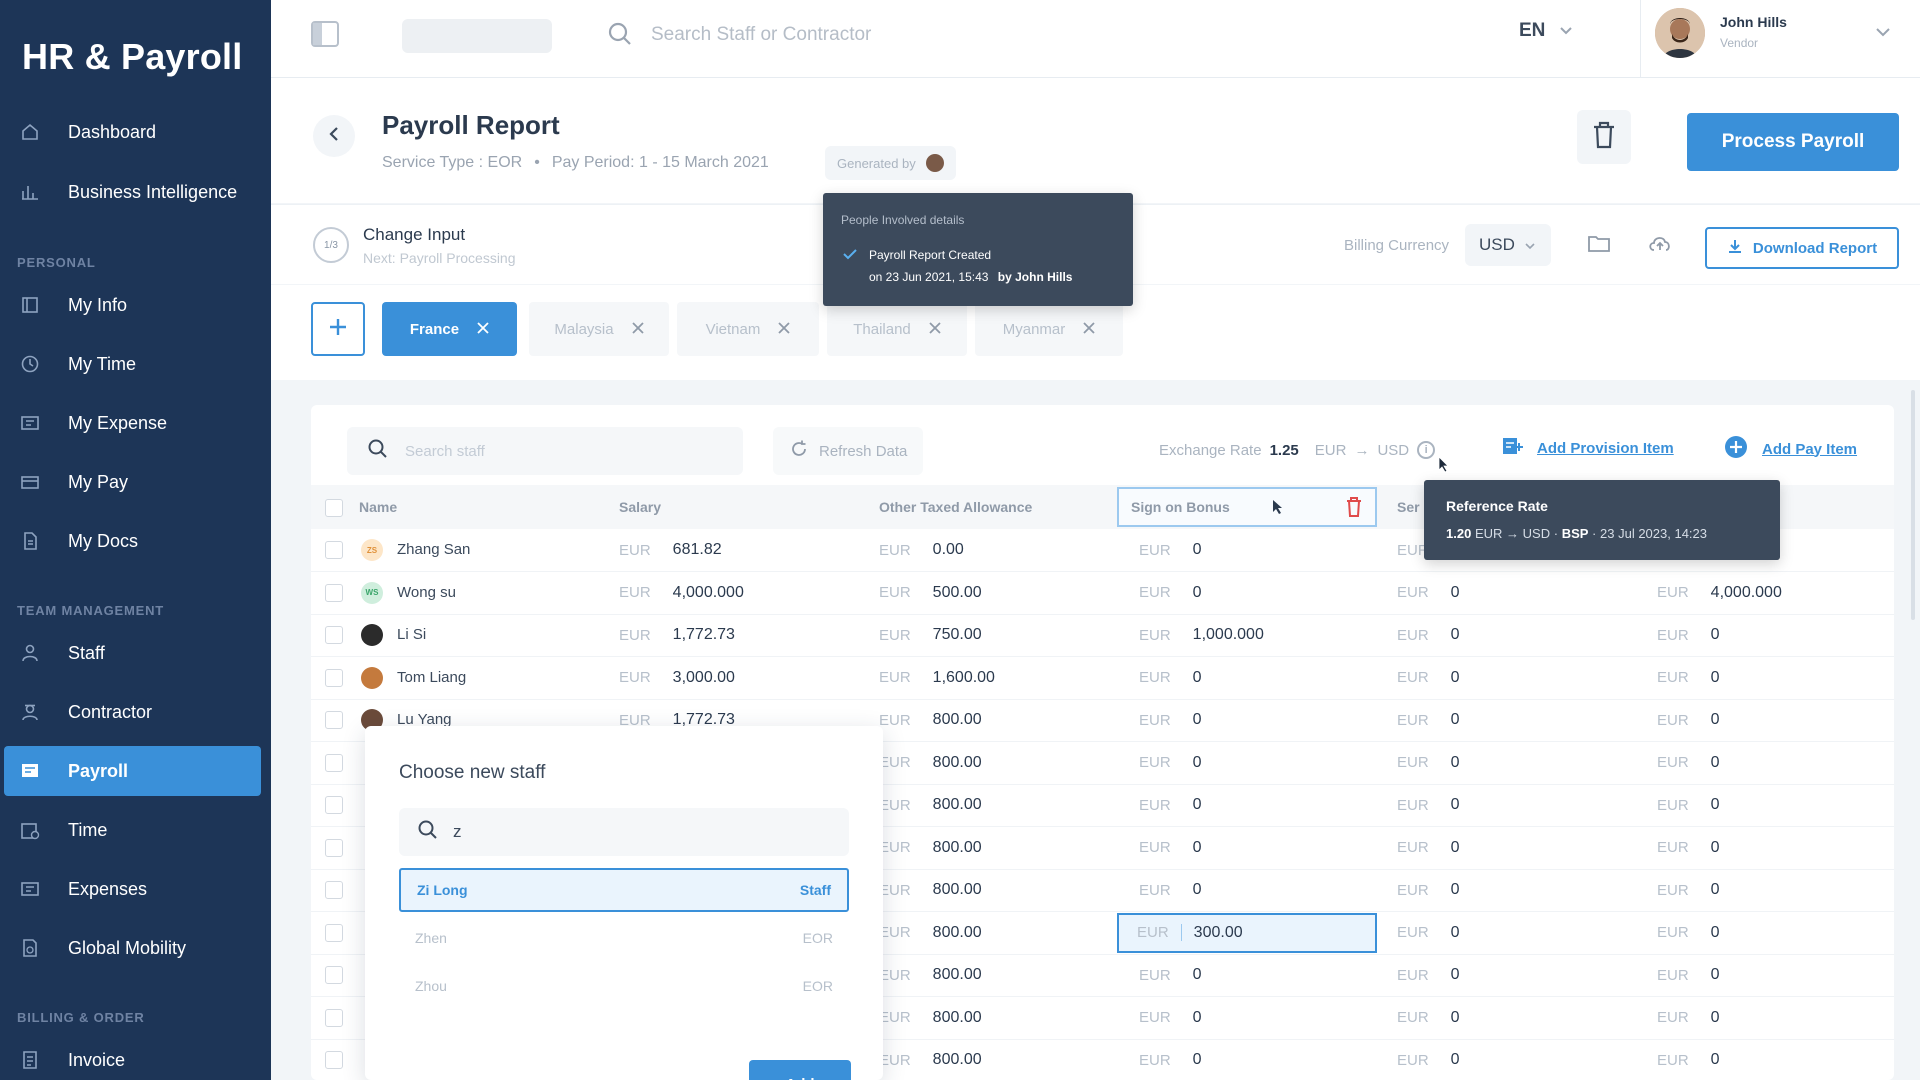 Image resolution: width=1920 pixels, height=1080 pixels. Describe the element at coordinates (1201, 635) in the screenshot. I see `sign-on-bonus-cell: EUR 1,000.000` at that location.